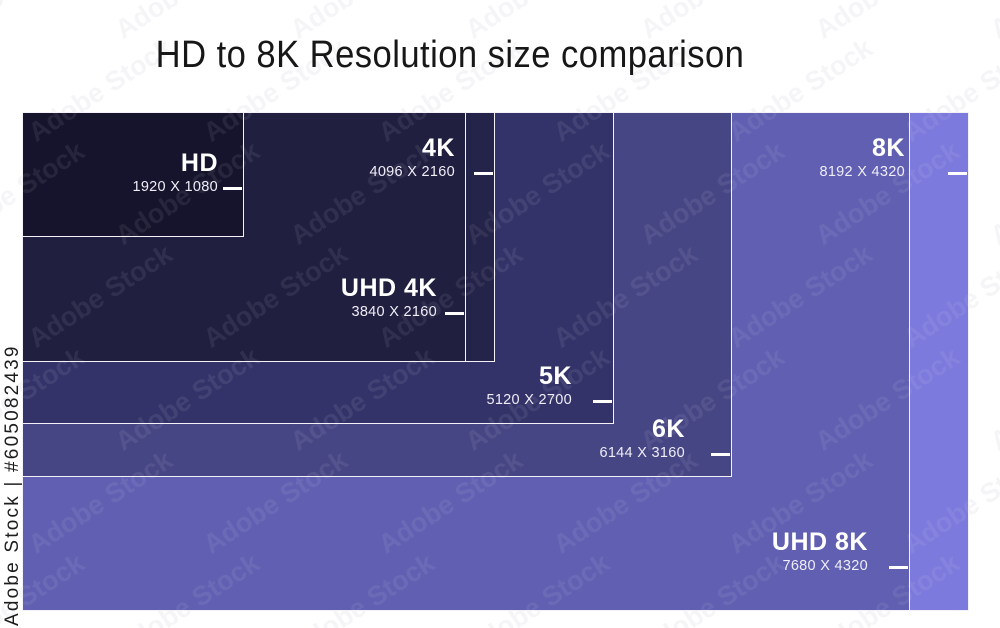  I want to click on resolution-value: 3840 X 2160, so click(394, 312).